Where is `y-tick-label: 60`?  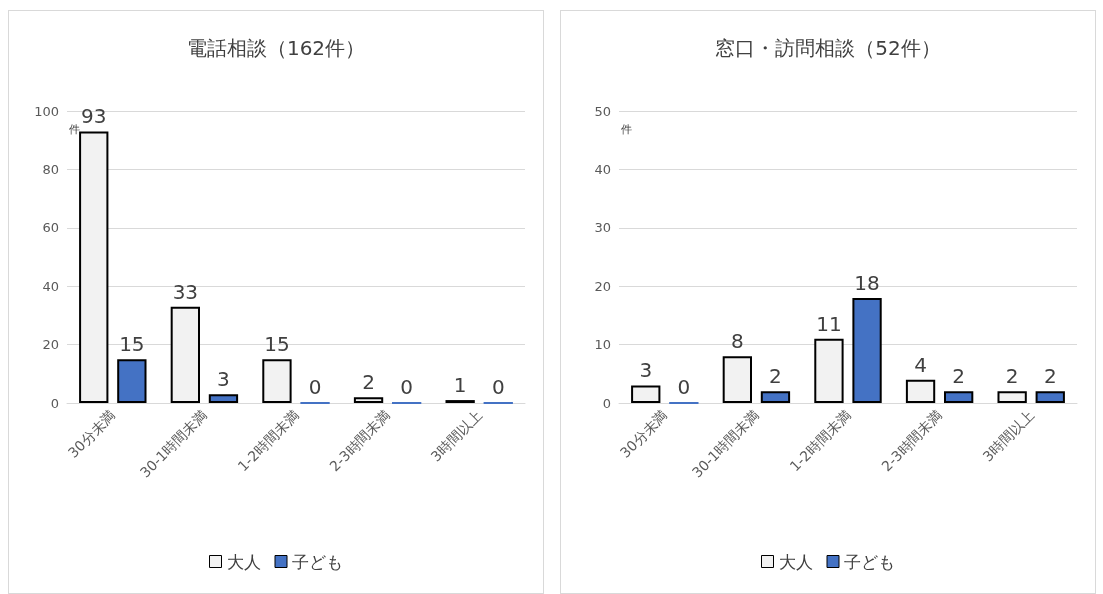
y-tick-label: 60 is located at coordinates (50, 228).